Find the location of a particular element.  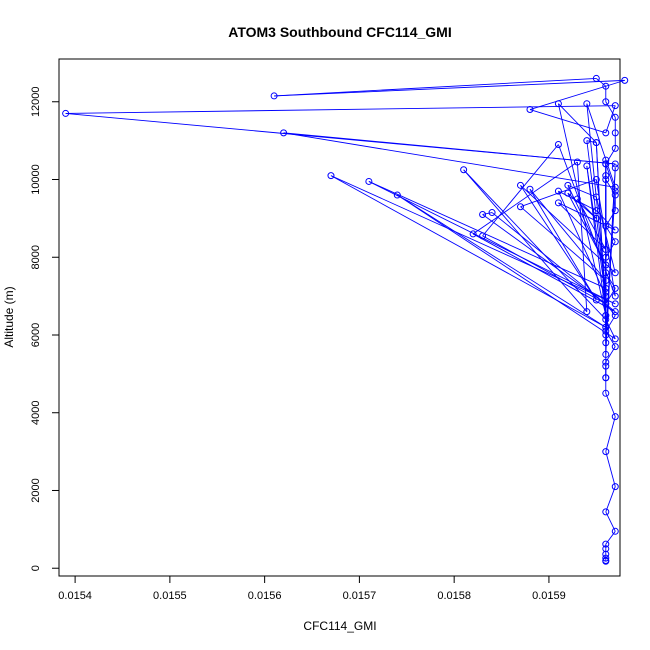

y-axis-label: Altitude (m) is located at coordinates (9, 316).